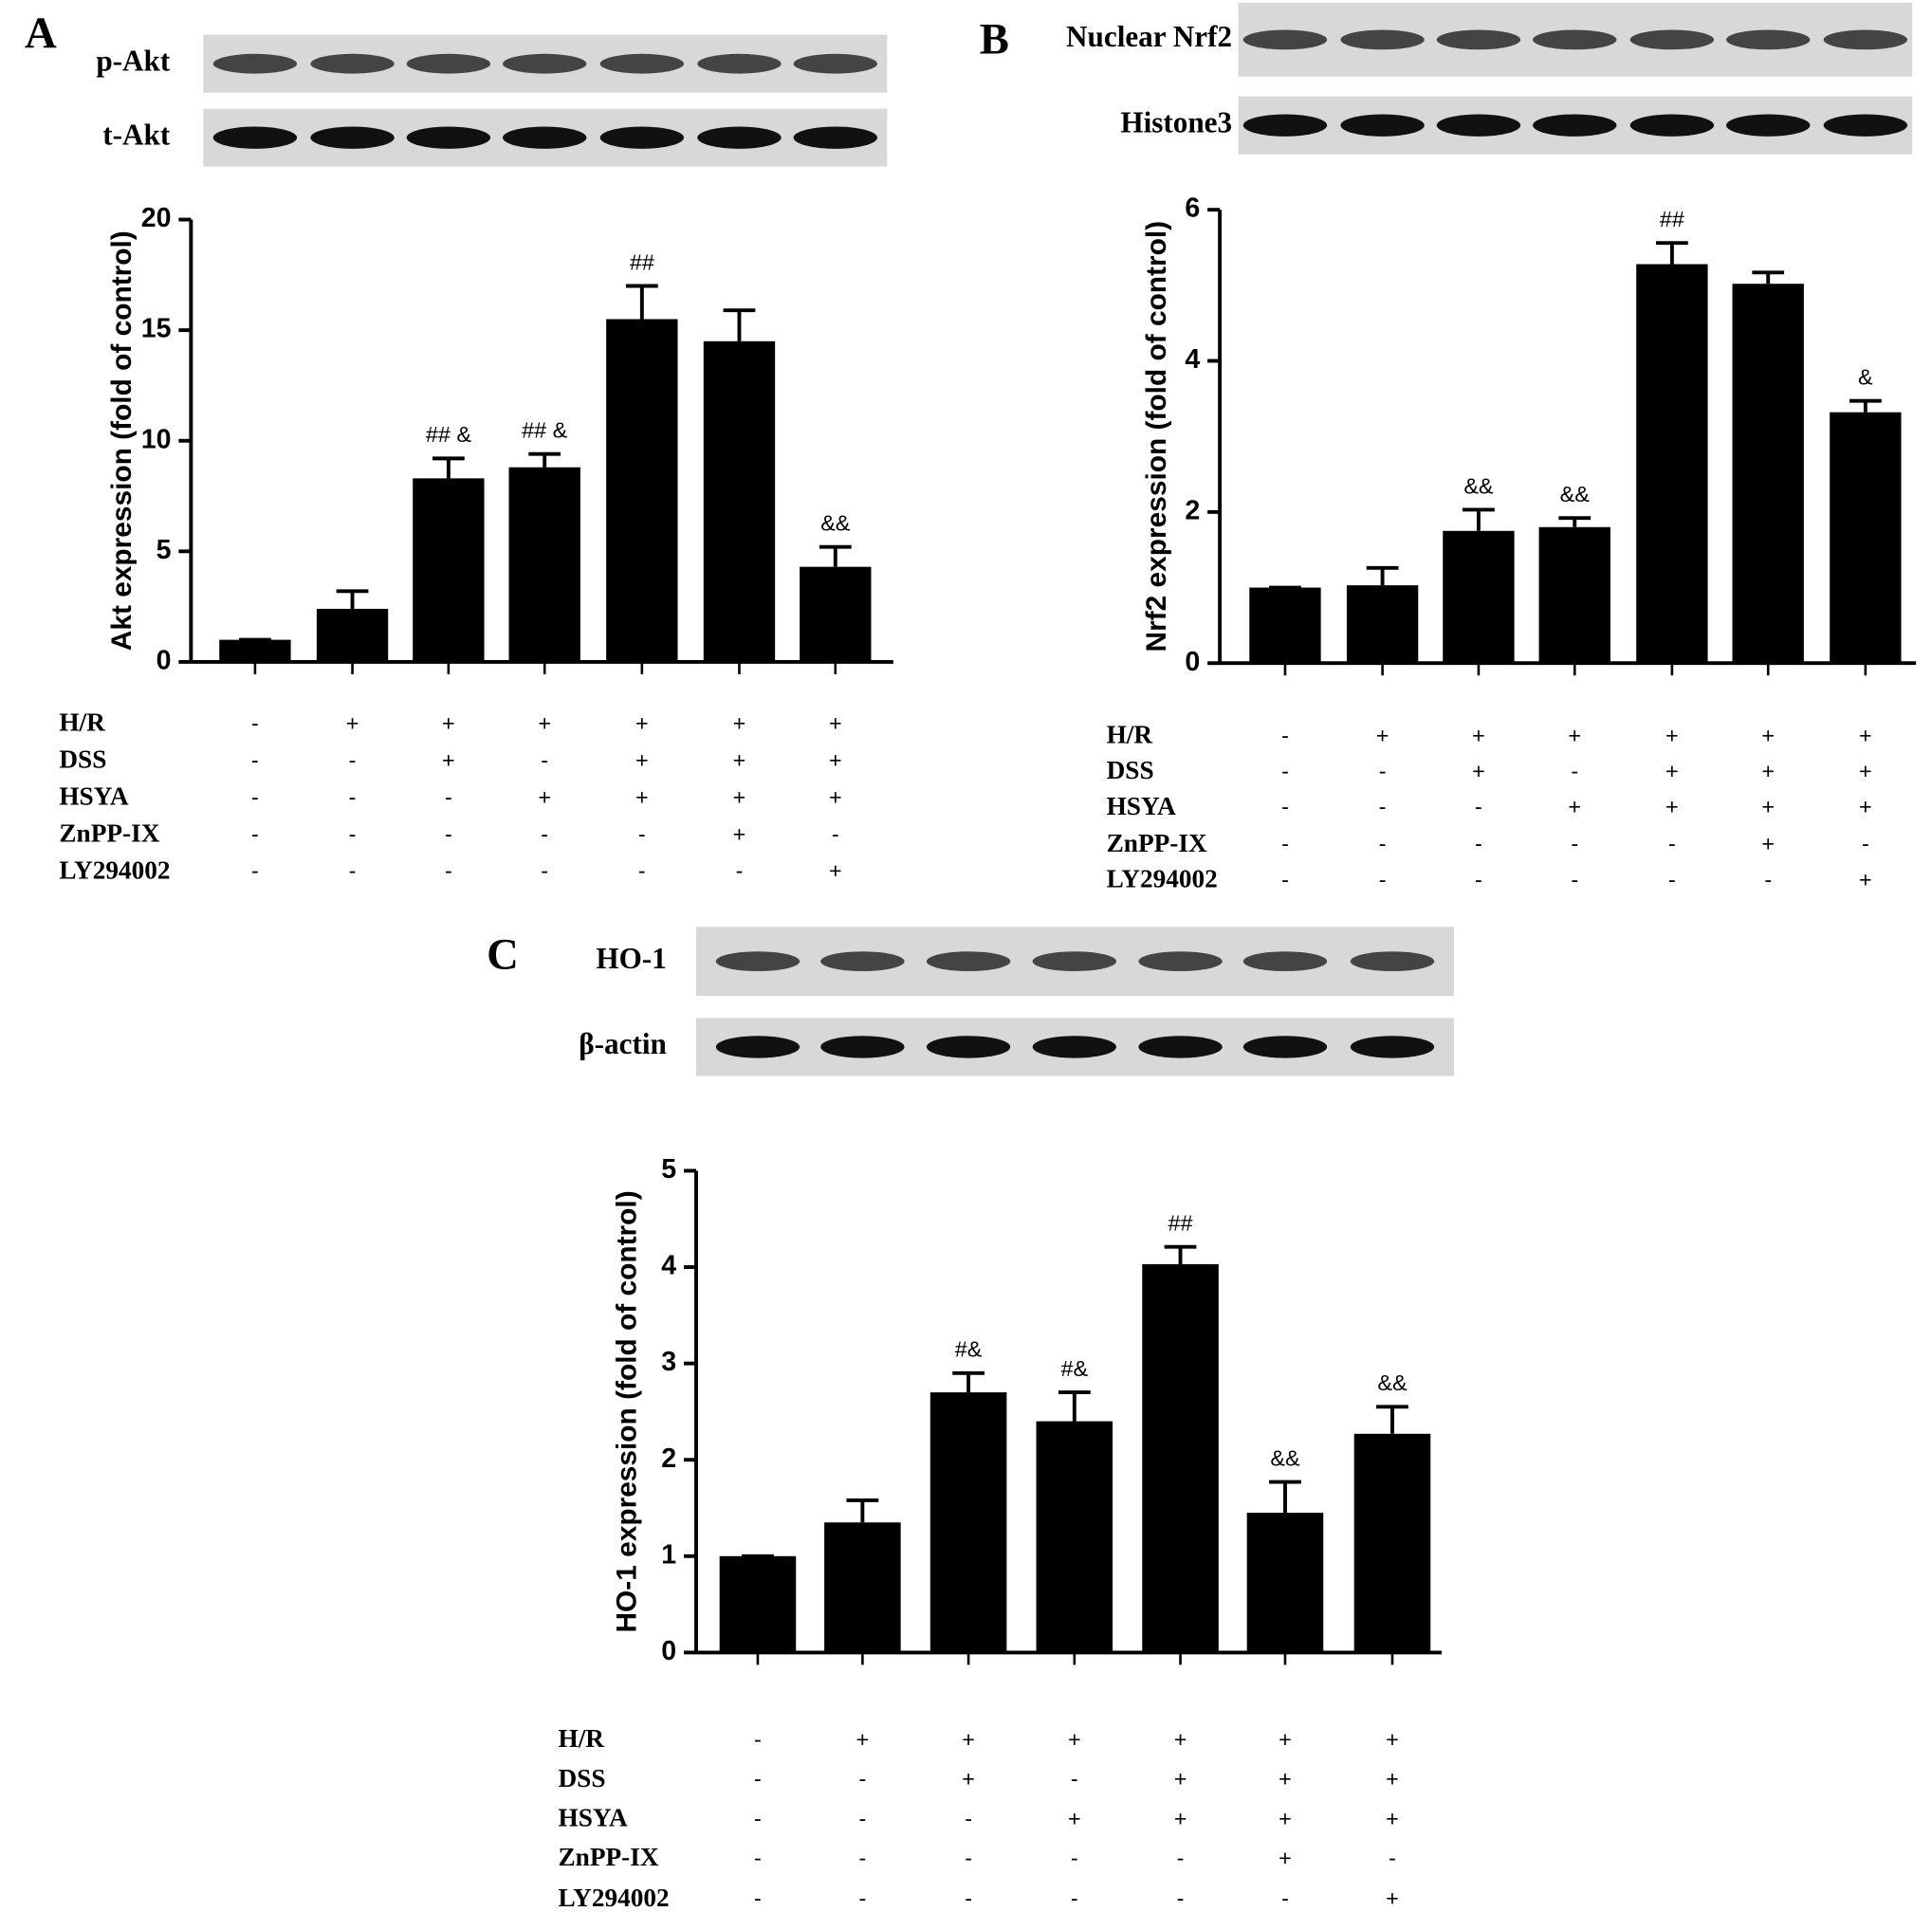 The height and width of the screenshot is (1930, 1932). Describe the element at coordinates (133, 60) in the screenshot. I see `blot-label: p-Akt` at that location.